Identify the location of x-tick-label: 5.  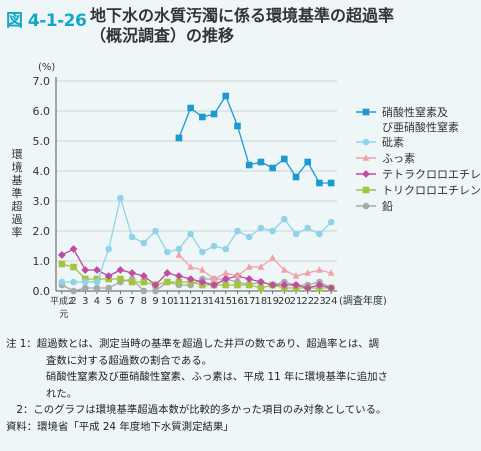
(109, 301).